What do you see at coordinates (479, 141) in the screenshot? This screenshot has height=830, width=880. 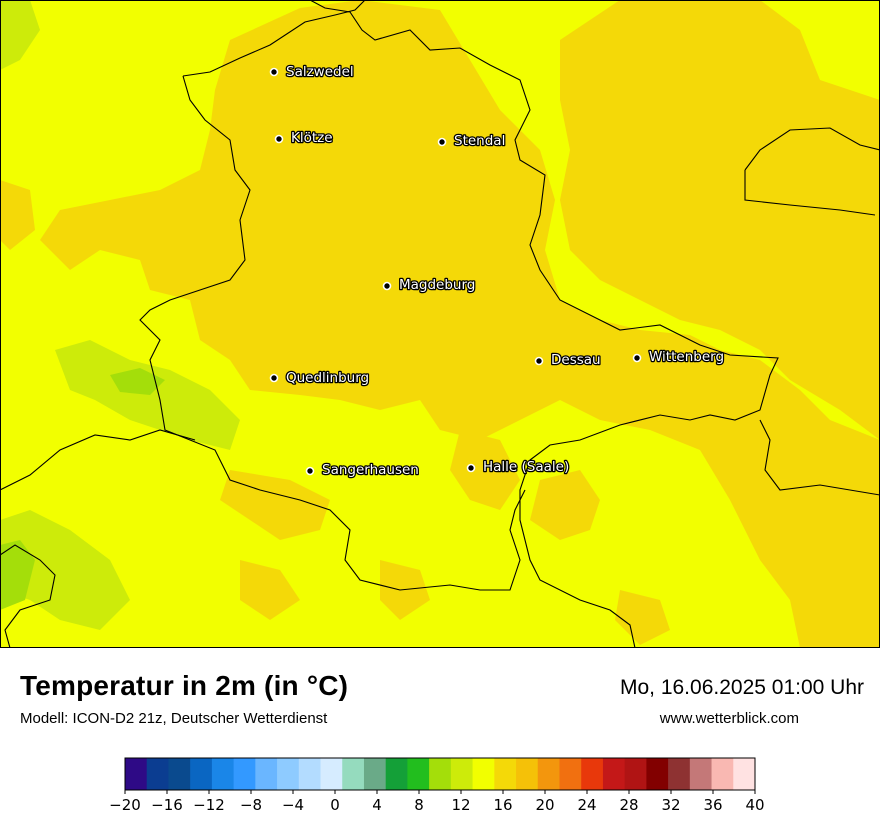 I see `city-label: Stendal` at bounding box center [479, 141].